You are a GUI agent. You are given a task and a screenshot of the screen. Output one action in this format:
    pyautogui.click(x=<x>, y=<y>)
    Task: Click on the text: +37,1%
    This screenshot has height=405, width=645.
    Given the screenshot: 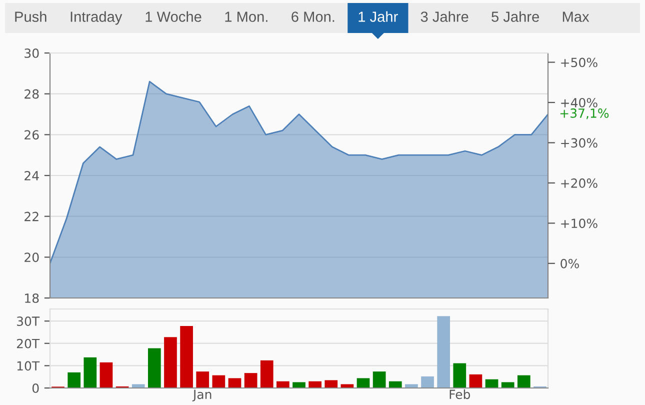 What is the action you would take?
    pyautogui.click(x=584, y=114)
    